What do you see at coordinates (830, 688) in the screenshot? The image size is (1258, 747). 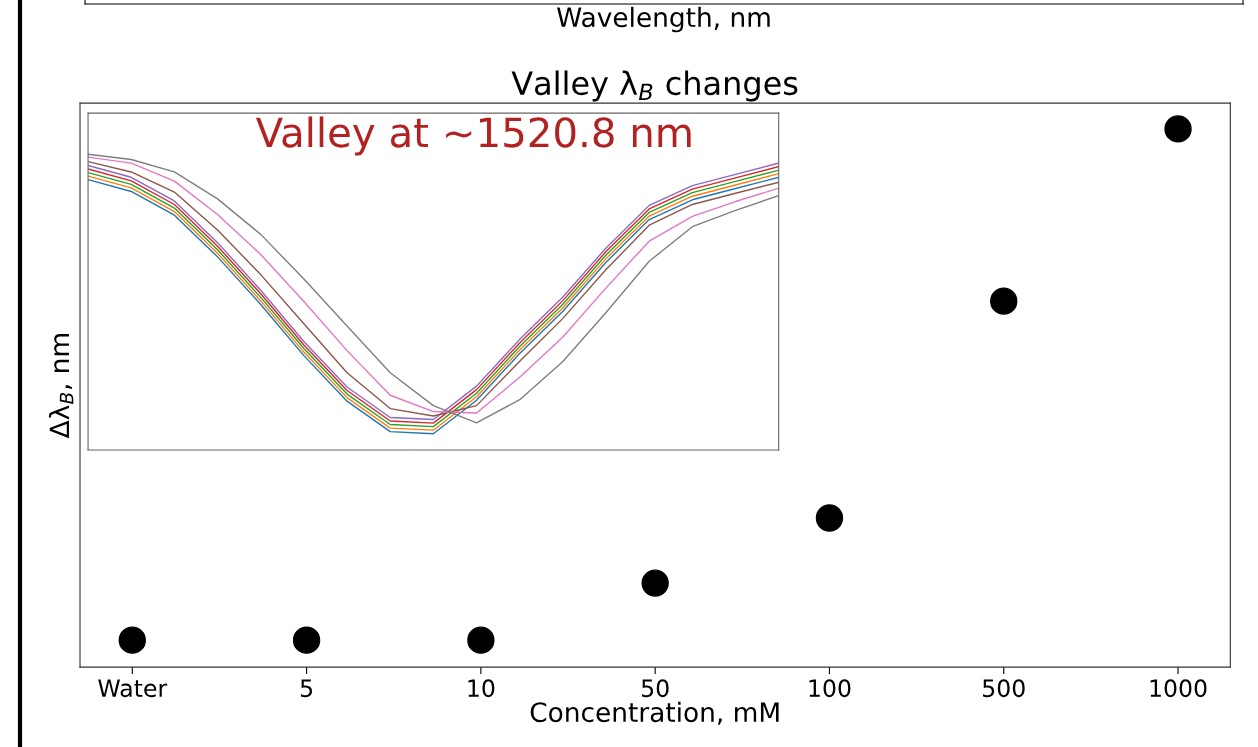 I see `x-tick-label: 100` at bounding box center [830, 688].